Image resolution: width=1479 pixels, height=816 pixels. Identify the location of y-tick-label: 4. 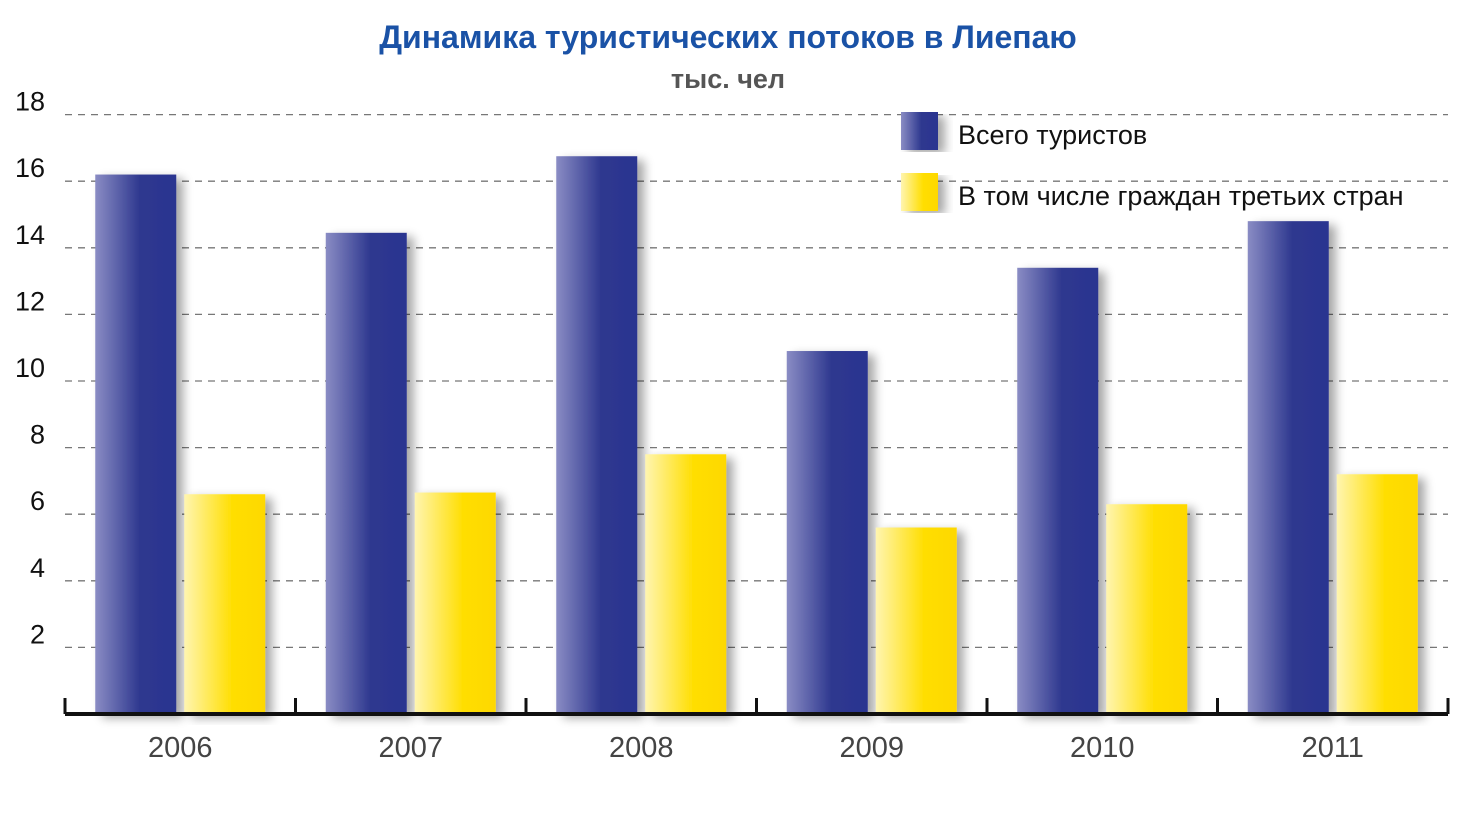
(37, 568).